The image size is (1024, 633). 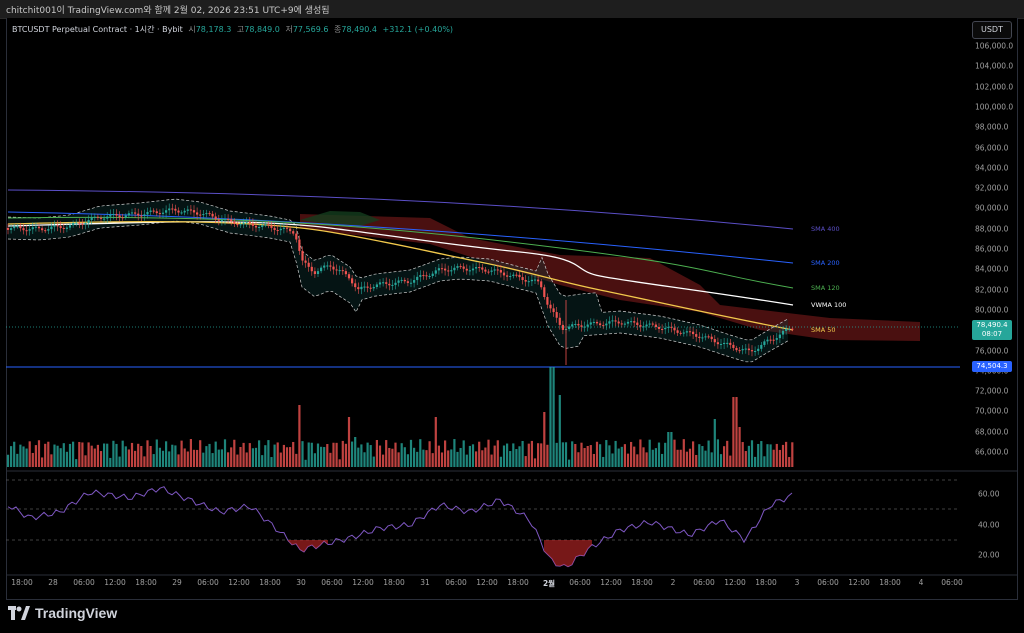 I want to click on time-tick: 18:00, so click(x=22, y=582).